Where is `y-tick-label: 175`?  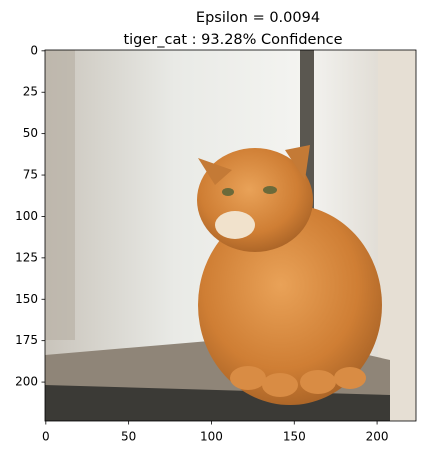 y-tick-label: 175 is located at coordinates (26, 340).